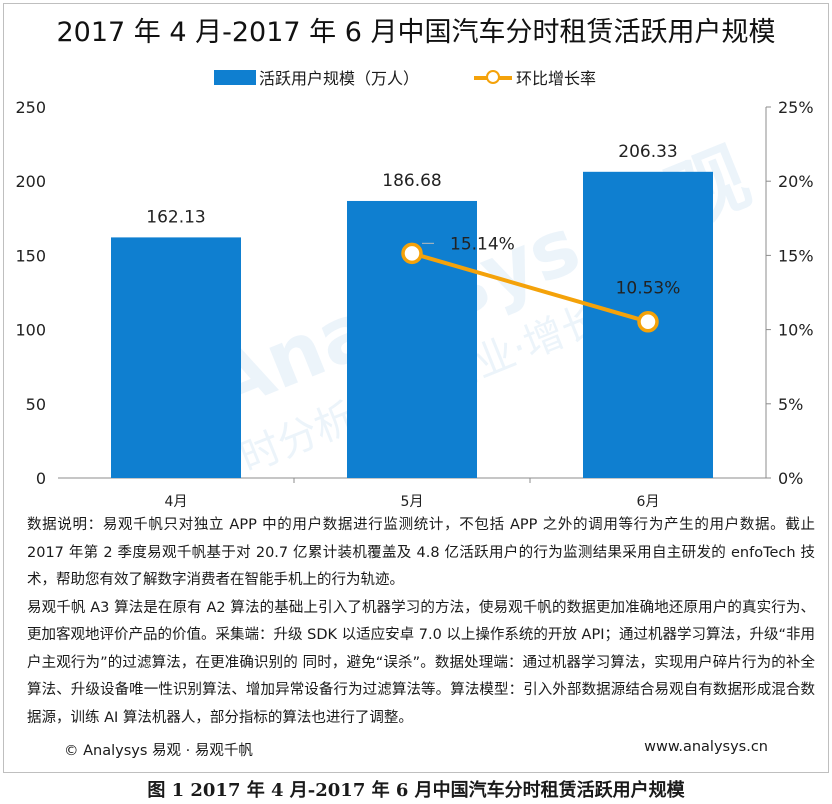 The width and height of the screenshot is (832, 804). Describe the element at coordinates (30, 181) in the screenshot. I see `y-left-tick-label: 200` at that location.